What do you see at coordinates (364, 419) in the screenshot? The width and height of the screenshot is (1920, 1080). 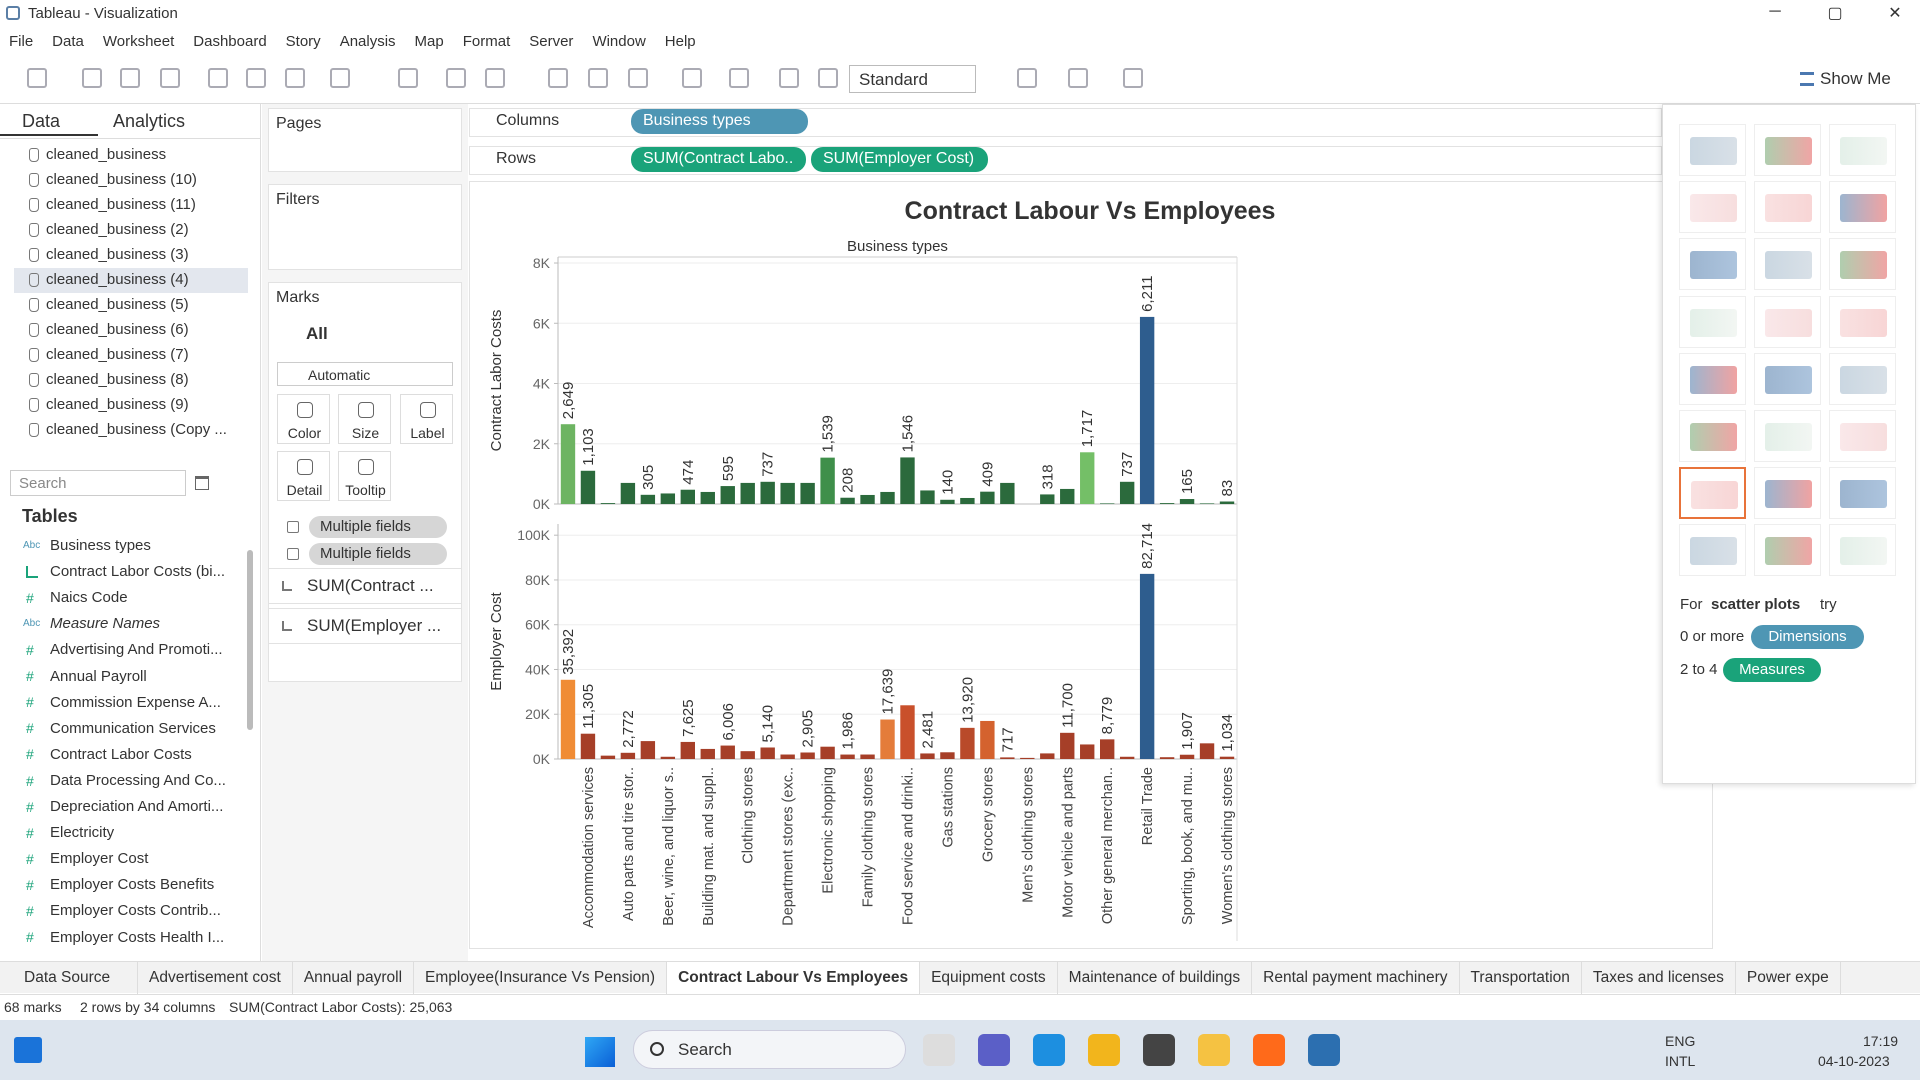 I see `mark-button: Size` at bounding box center [364, 419].